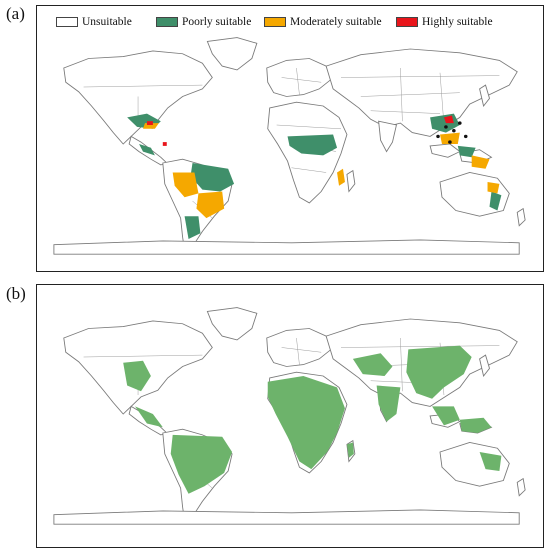  What do you see at coordinates (457, 22) in the screenshot?
I see `legend-label-high: Highly suitable` at bounding box center [457, 22].